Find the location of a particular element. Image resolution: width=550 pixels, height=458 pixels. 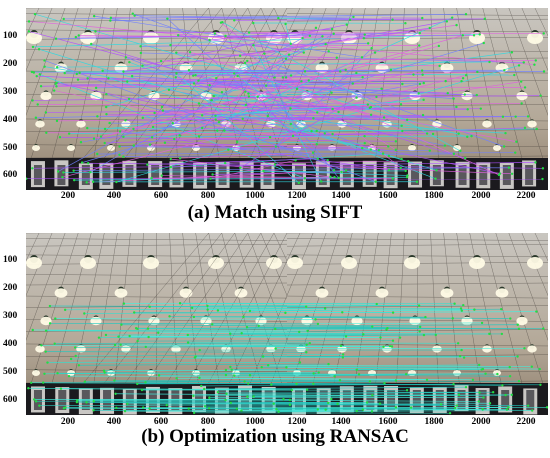

lamps is located at coordinates (154, 315).